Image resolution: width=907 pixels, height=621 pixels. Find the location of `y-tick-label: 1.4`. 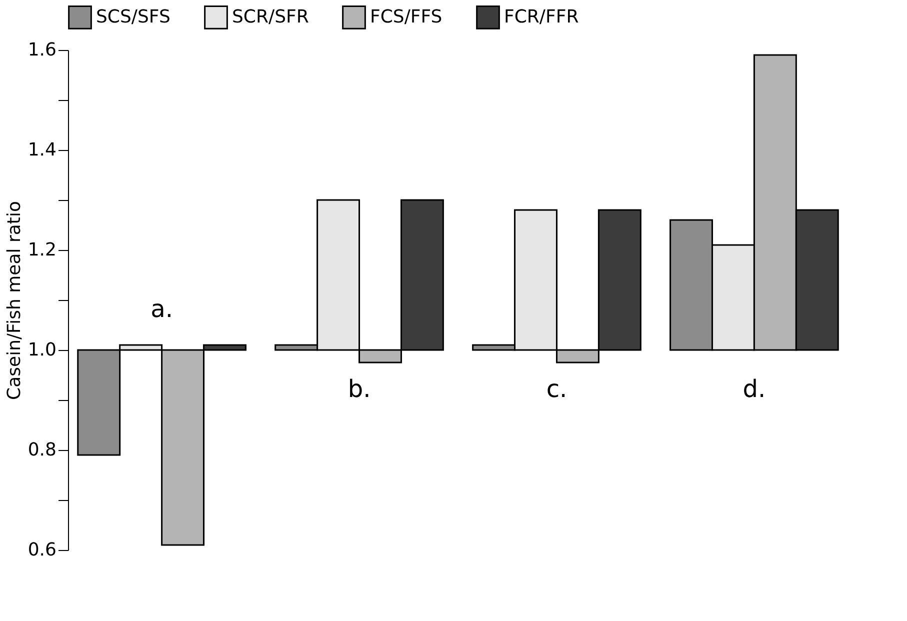

y-tick-label: 1.4 is located at coordinates (42, 150).